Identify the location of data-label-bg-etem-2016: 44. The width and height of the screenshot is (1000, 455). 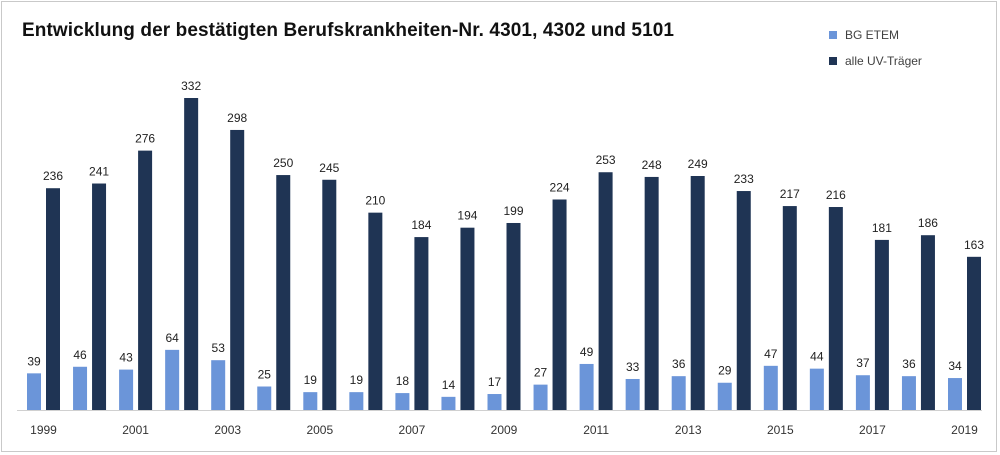
(817, 357).